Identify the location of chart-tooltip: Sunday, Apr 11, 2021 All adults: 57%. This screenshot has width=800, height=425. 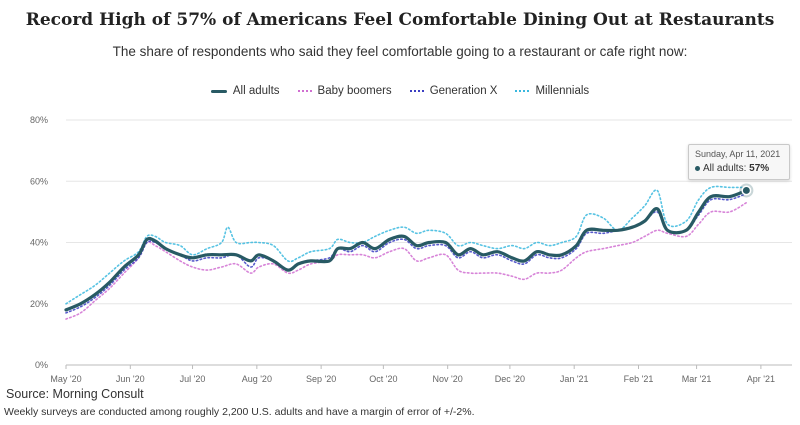
(739, 162).